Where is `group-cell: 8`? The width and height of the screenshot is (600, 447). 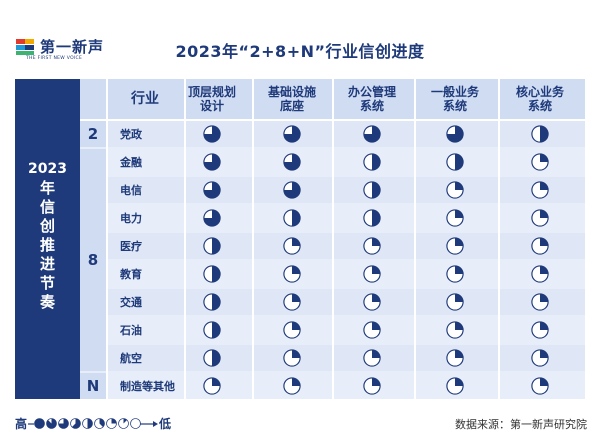
group-cell: 8 is located at coordinates (93, 260).